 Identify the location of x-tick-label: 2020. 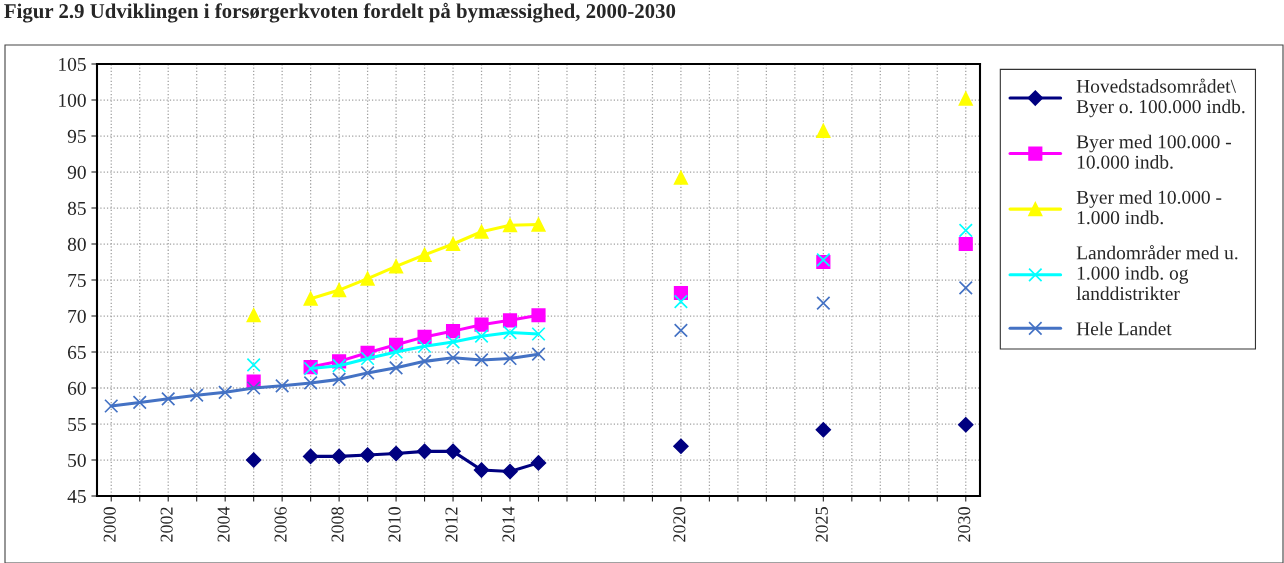
(679, 524).